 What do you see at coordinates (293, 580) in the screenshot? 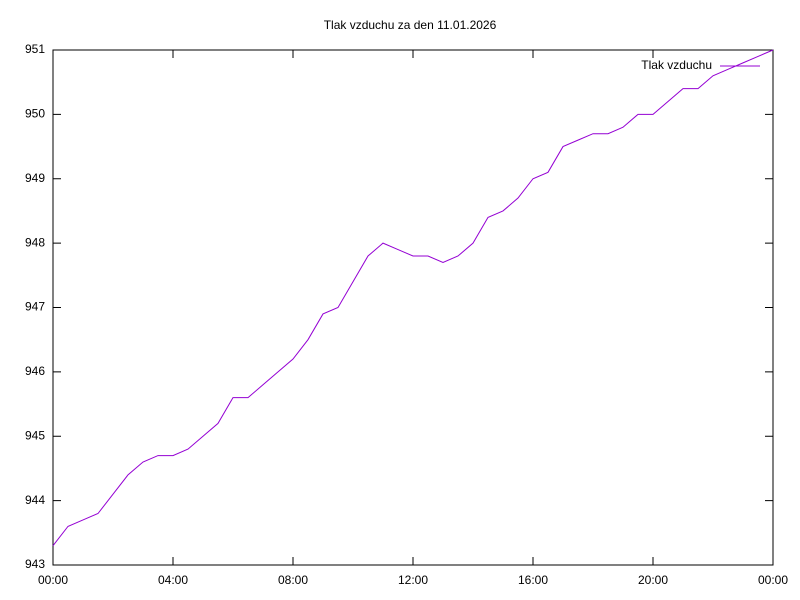
I see `x-tick-label: 08:00` at bounding box center [293, 580].